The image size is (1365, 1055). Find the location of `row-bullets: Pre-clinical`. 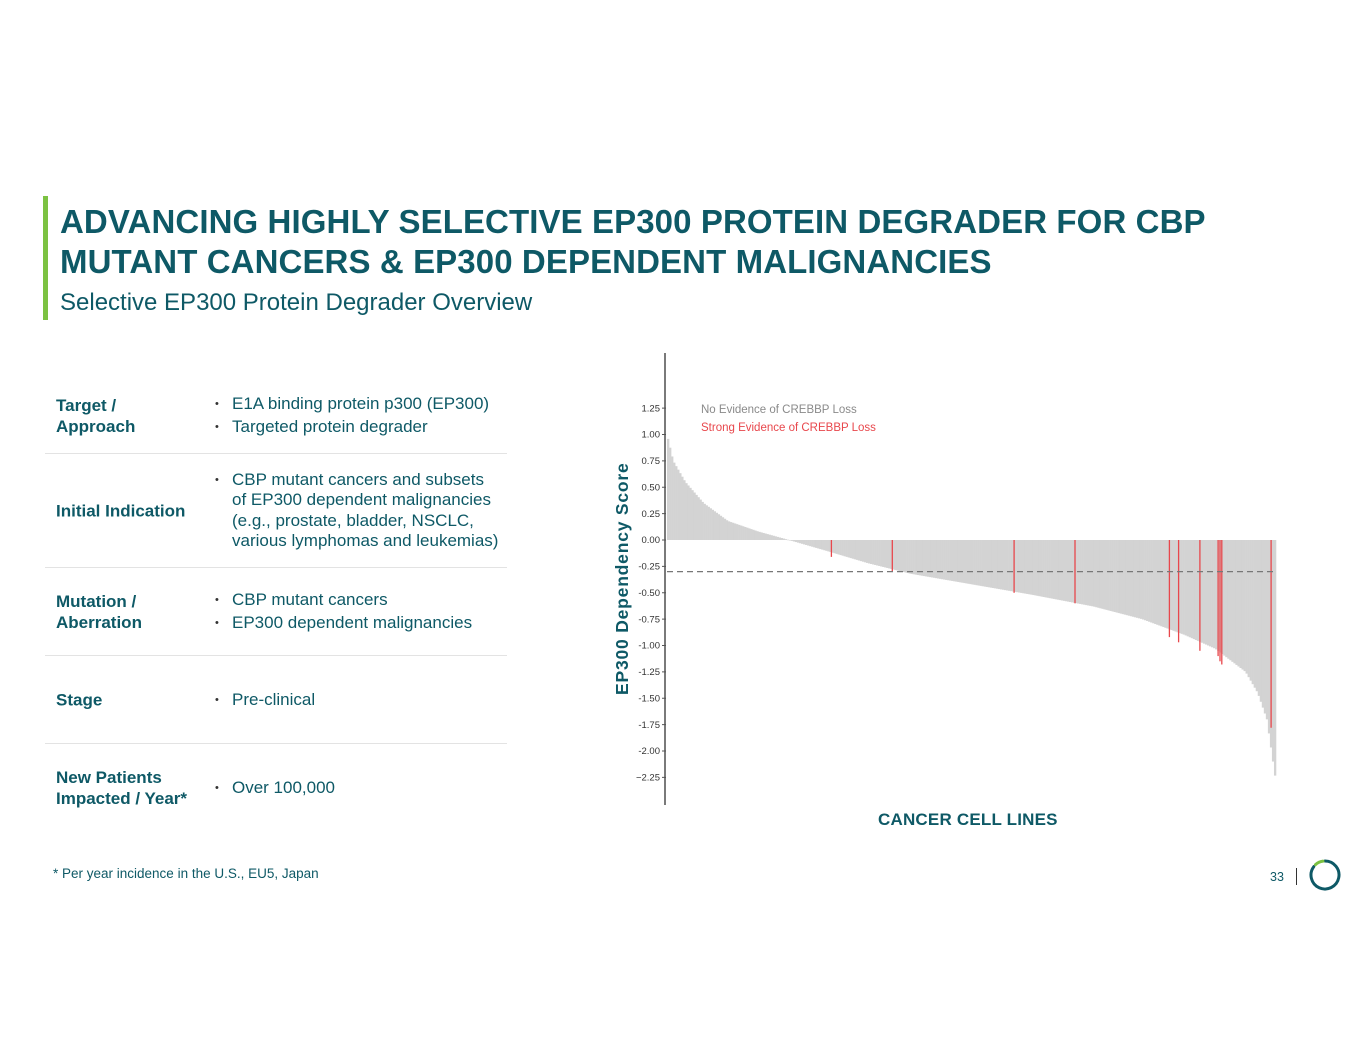

row-bullets: Pre-clinical is located at coordinates (357, 699).